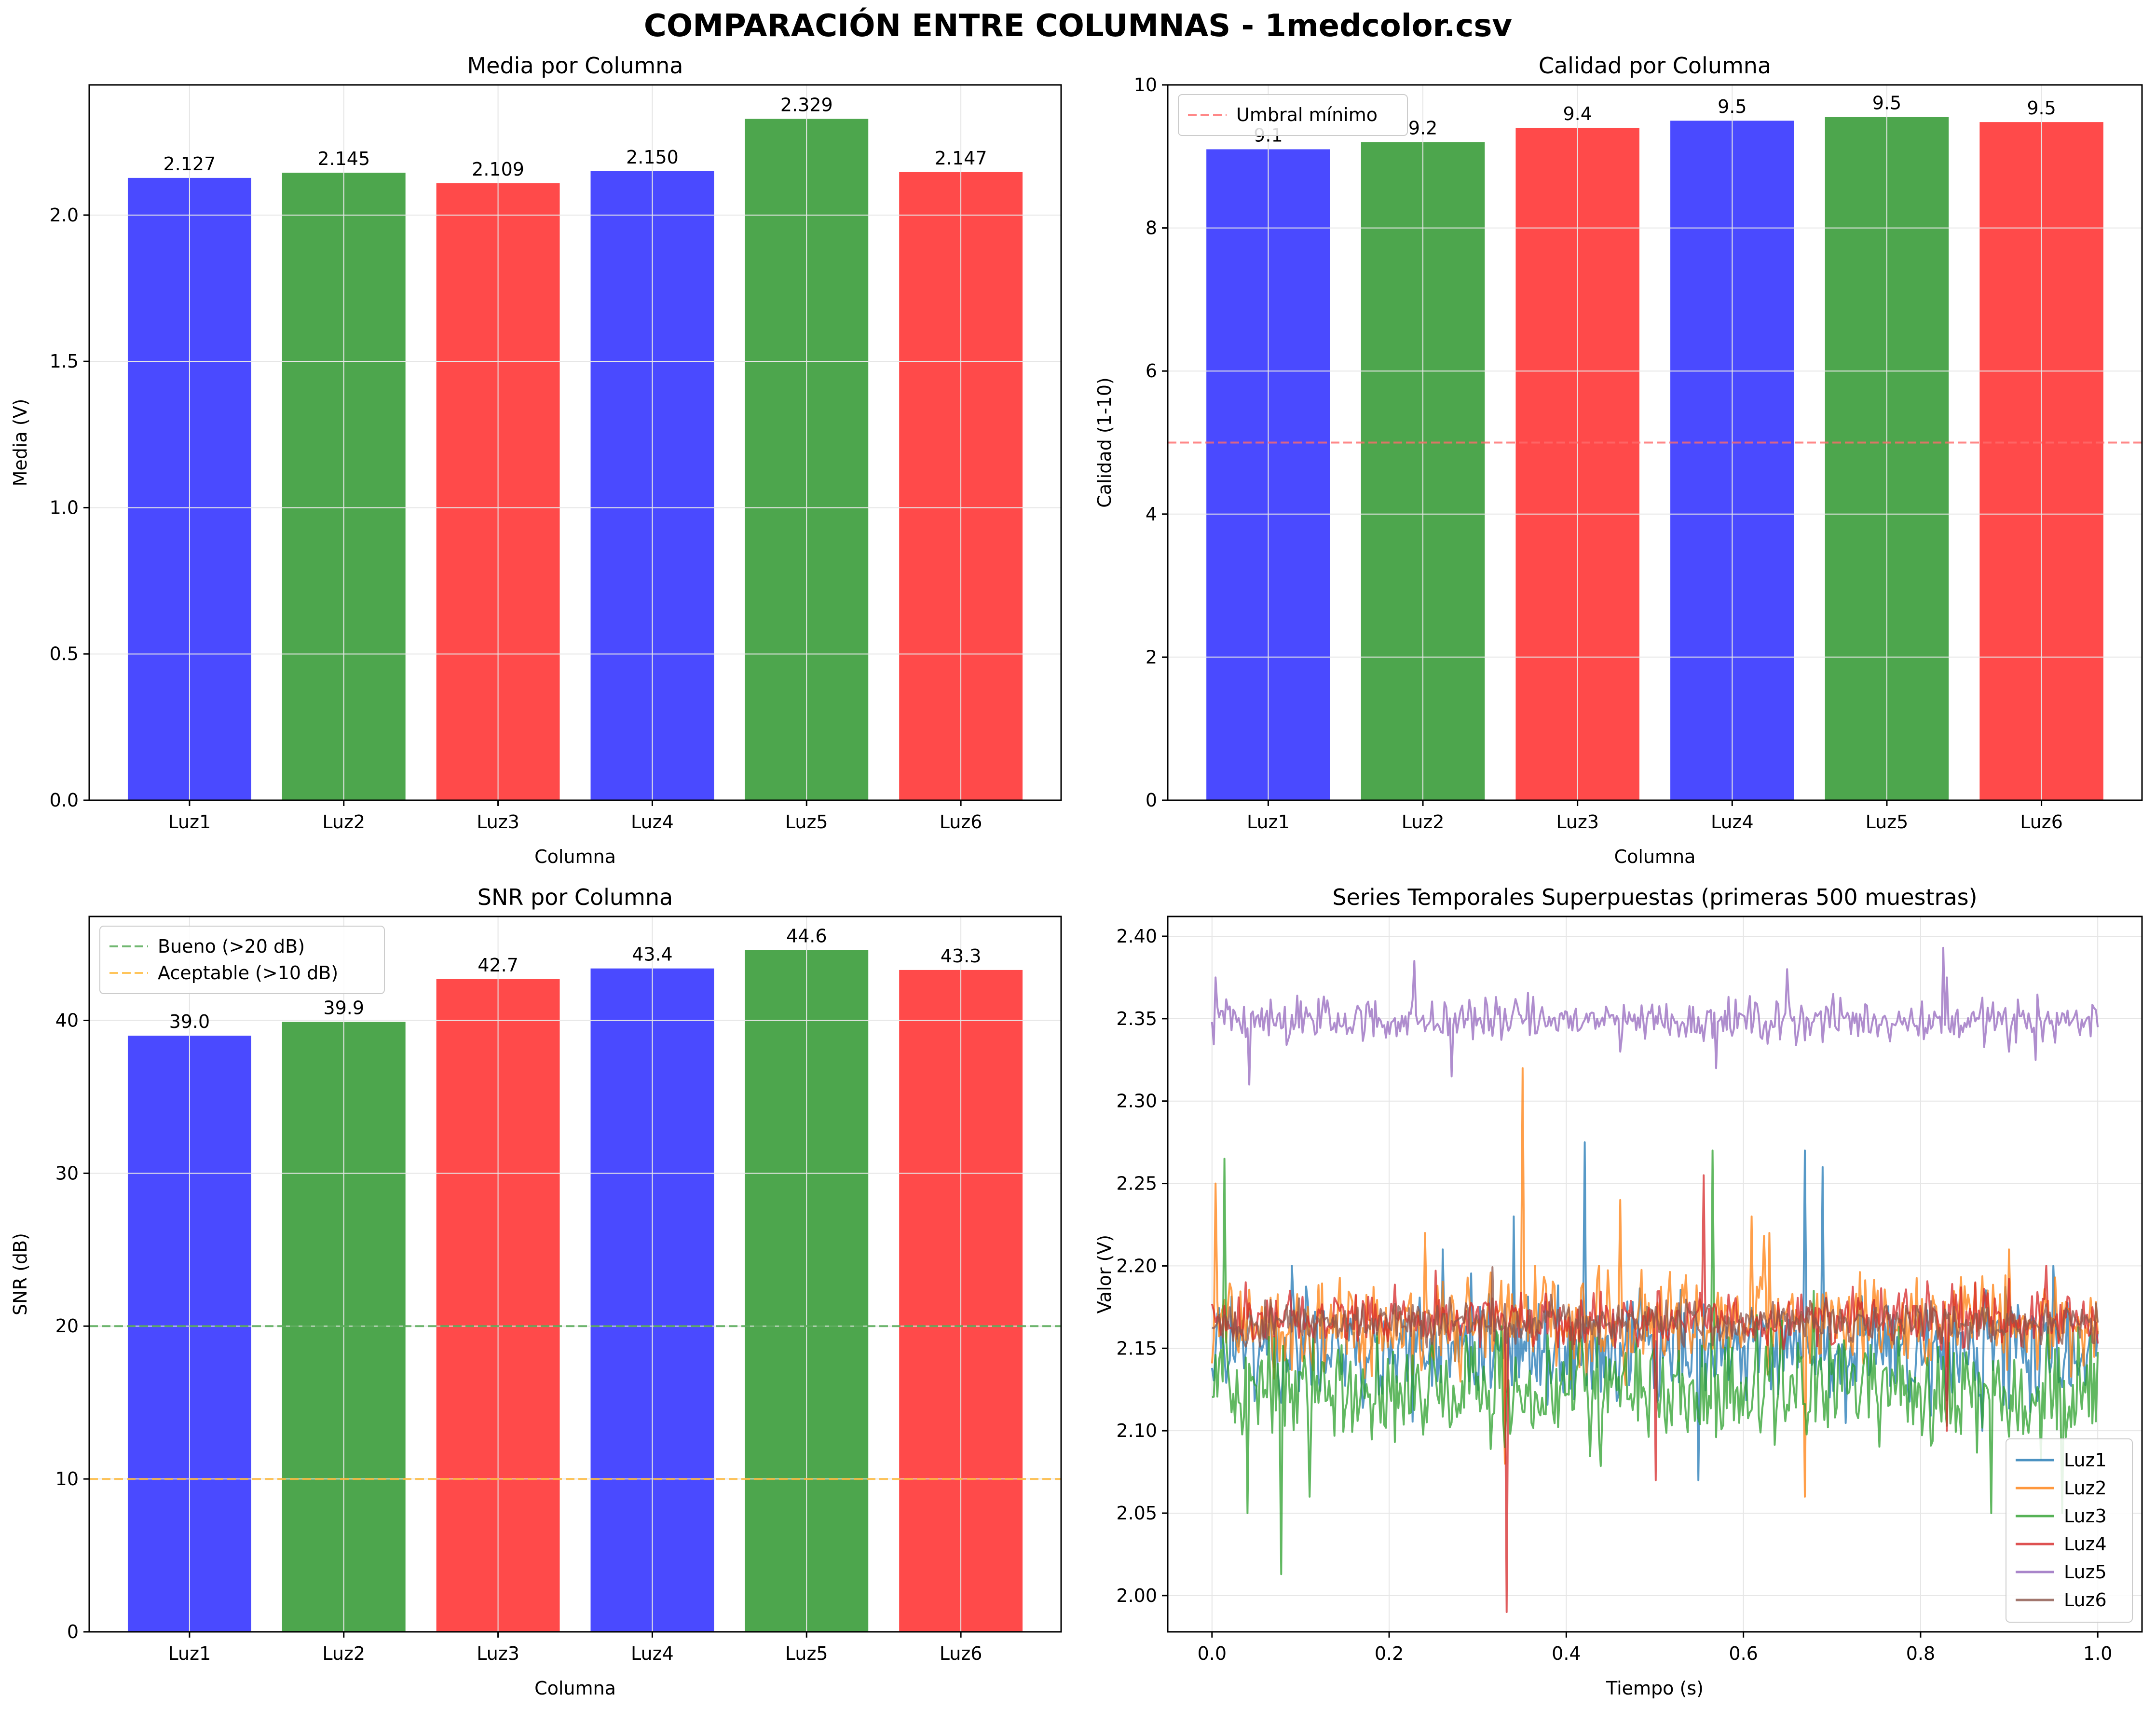 Image resolution: width=2156 pixels, height=1709 pixels. I want to click on y-tick-label: 2, so click(1151, 657).